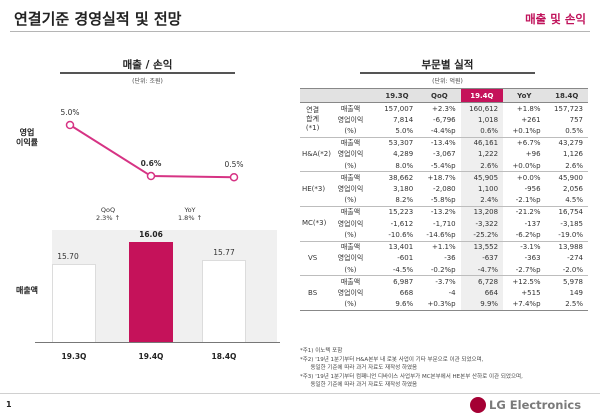 The image size is (600, 420). Describe the element at coordinates (482, 281) in the screenshot. I see `table-cell: 6,728` at that location.